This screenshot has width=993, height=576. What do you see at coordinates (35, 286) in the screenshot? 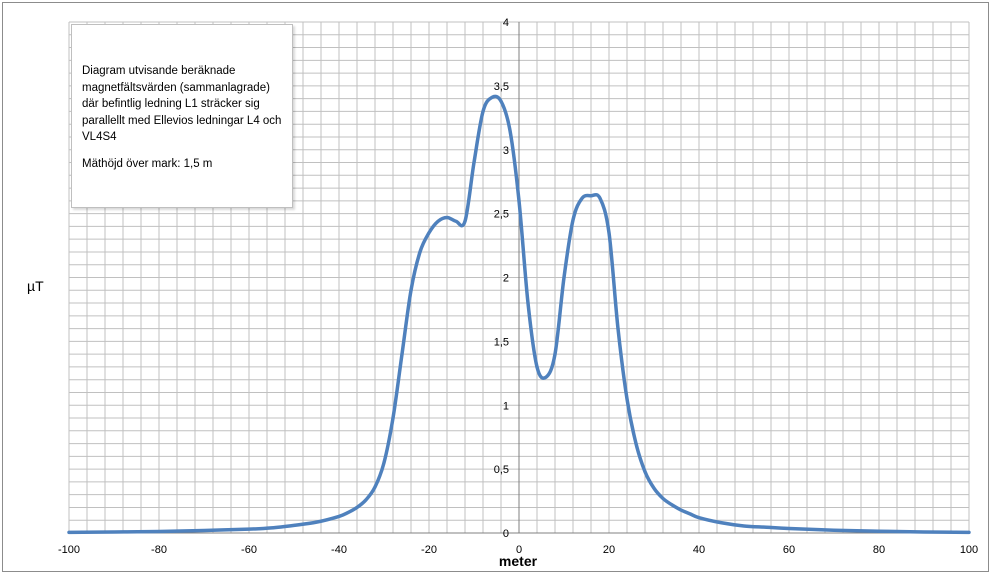
I see `y-axis-label: µT` at bounding box center [35, 286].